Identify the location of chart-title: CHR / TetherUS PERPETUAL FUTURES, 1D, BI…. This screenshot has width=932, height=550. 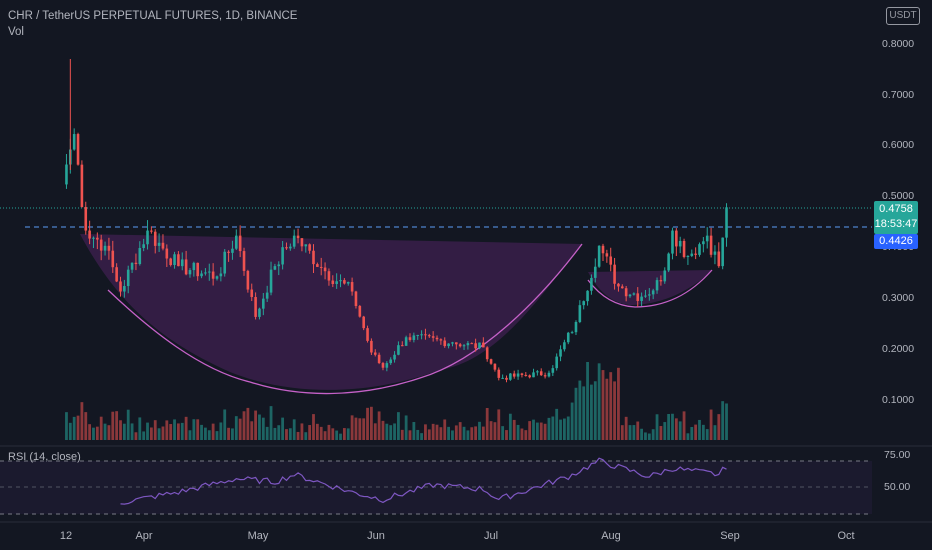
(153, 16).